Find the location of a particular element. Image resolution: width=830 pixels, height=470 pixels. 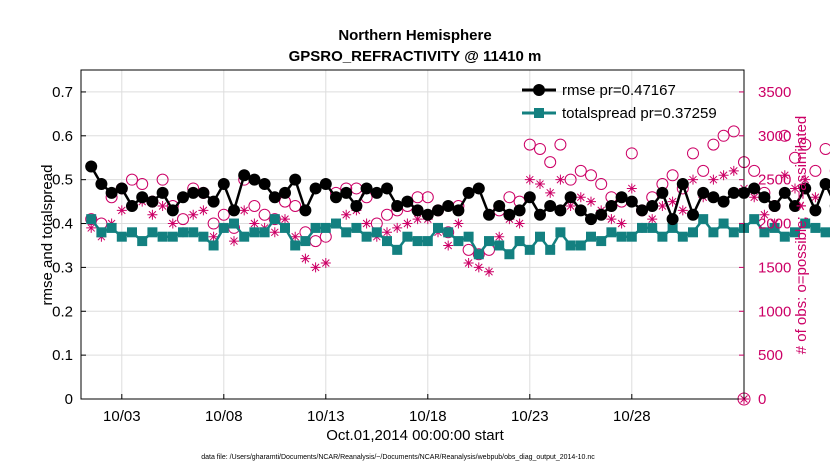

x-tick-label: 10/23 is located at coordinates (530, 416).